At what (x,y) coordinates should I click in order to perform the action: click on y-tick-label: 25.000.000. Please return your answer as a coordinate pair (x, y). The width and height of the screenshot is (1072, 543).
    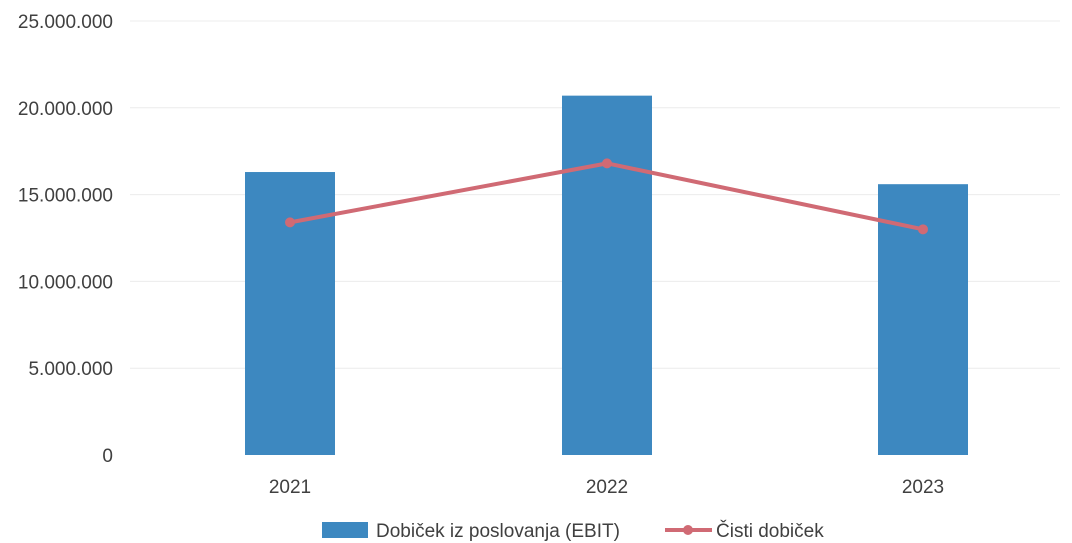
    Looking at the image, I should click on (65, 22).